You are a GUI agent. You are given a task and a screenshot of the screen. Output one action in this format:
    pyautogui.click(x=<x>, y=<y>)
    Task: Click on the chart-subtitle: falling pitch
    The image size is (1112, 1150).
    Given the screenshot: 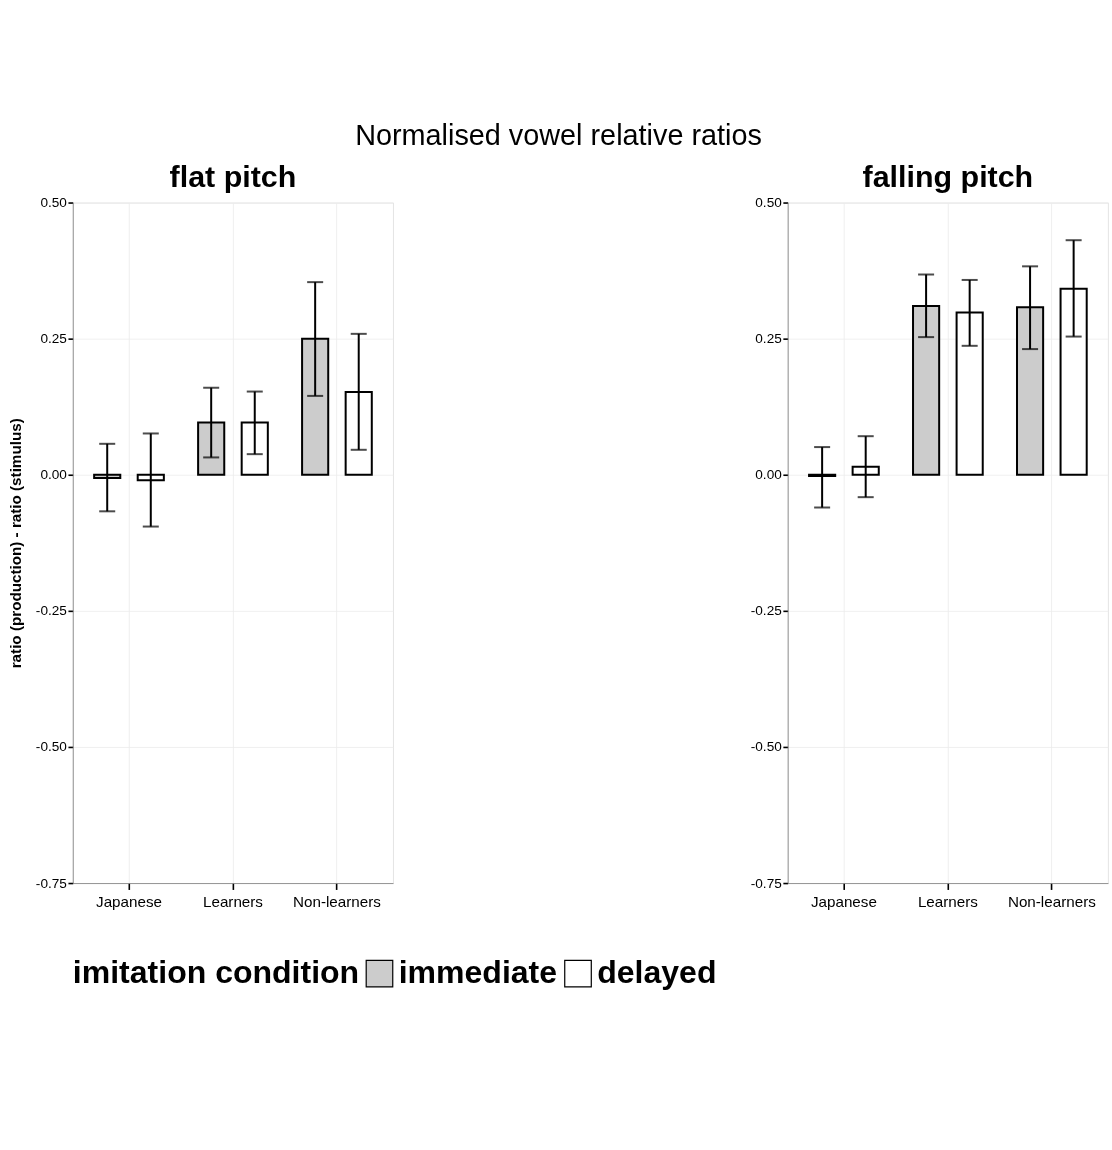 What is the action you would take?
    pyautogui.click(x=948, y=176)
    